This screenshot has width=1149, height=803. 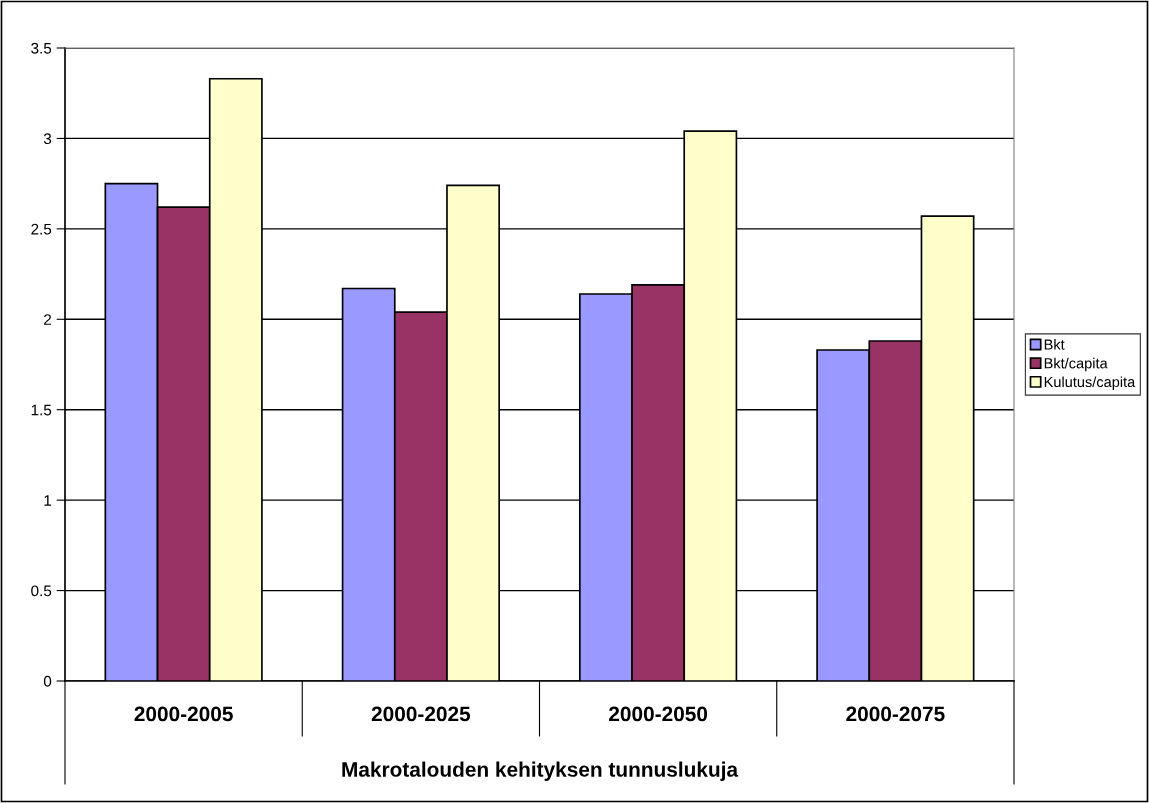 I want to click on legend-label: Kulutus/capita, so click(x=1090, y=383).